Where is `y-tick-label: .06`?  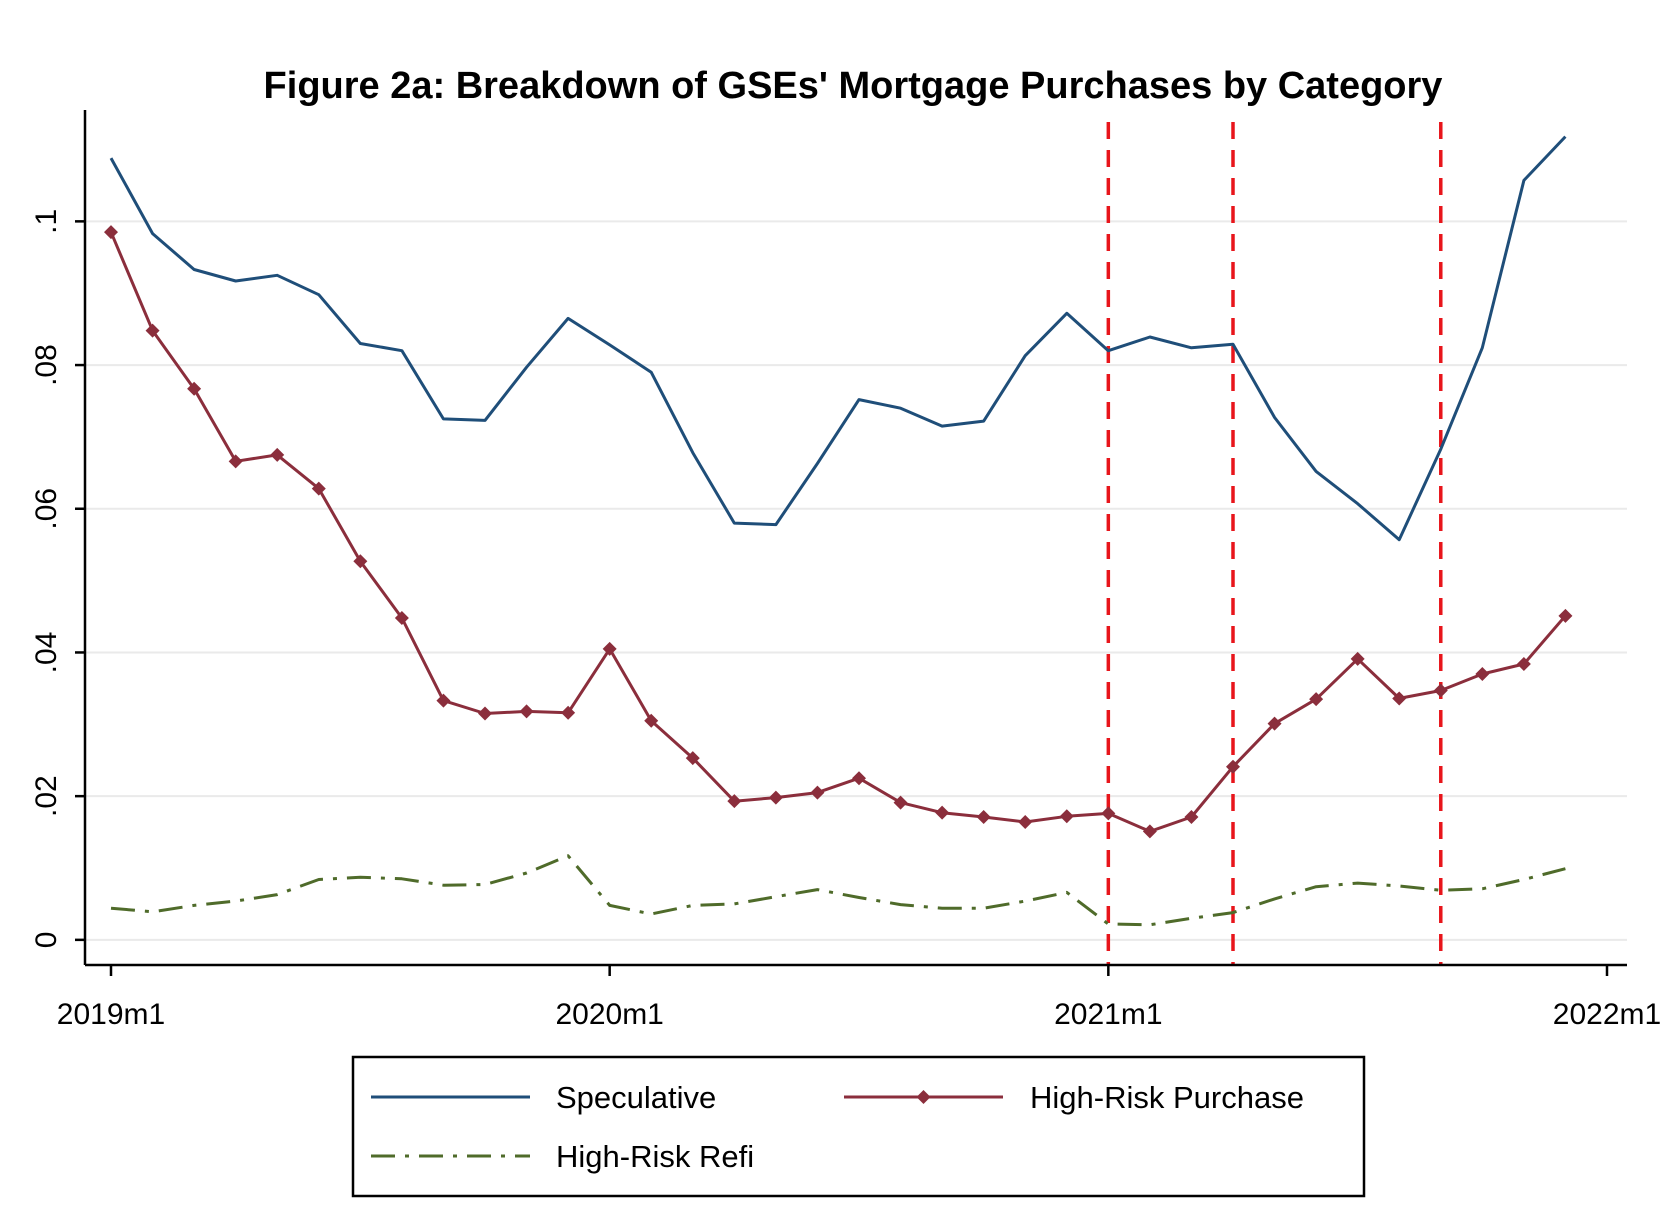 y-tick-label: .06 is located at coordinates (46, 509).